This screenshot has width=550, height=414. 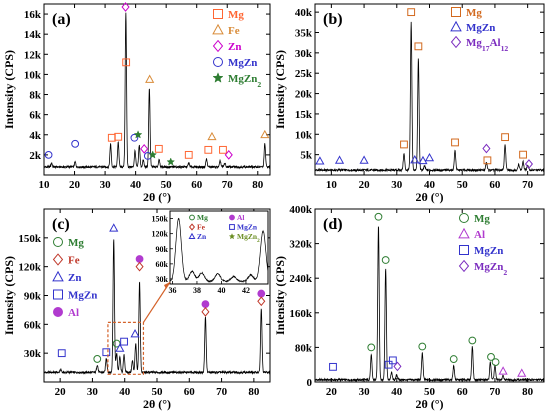 What do you see at coordinates (74, 278) in the screenshot?
I see `legend-label: Zn` at bounding box center [74, 278].